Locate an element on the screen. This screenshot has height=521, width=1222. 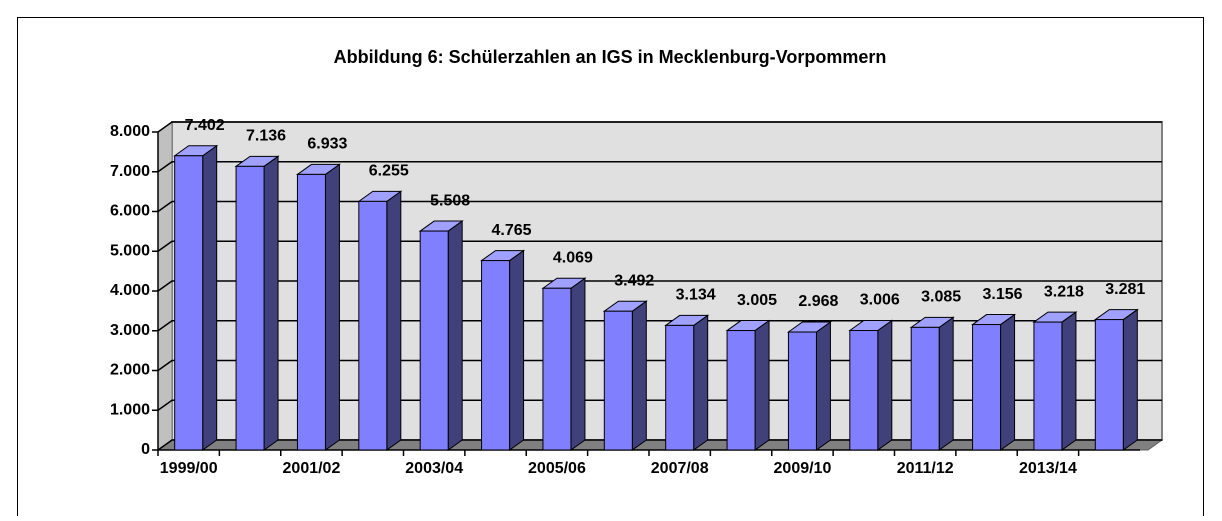
y-tick-label: 4.000 is located at coordinates (130, 290).